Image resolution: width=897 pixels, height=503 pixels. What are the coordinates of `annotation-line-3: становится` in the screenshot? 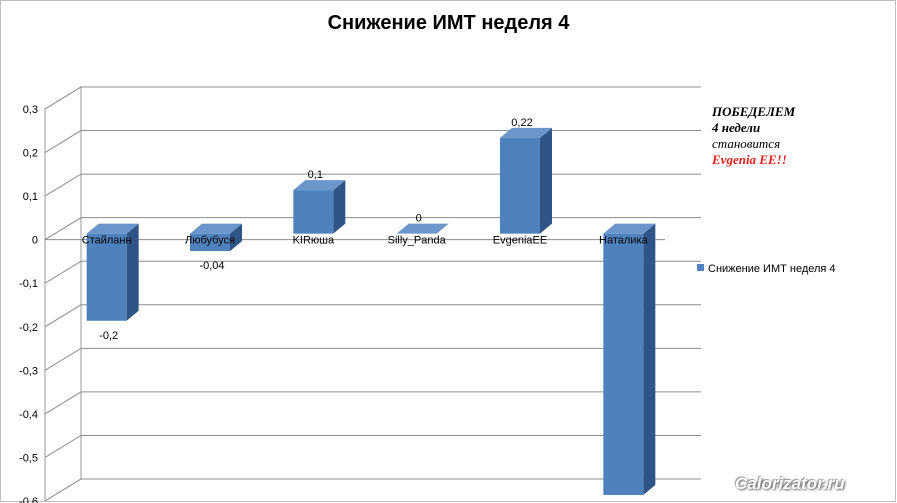 It's located at (746, 143).